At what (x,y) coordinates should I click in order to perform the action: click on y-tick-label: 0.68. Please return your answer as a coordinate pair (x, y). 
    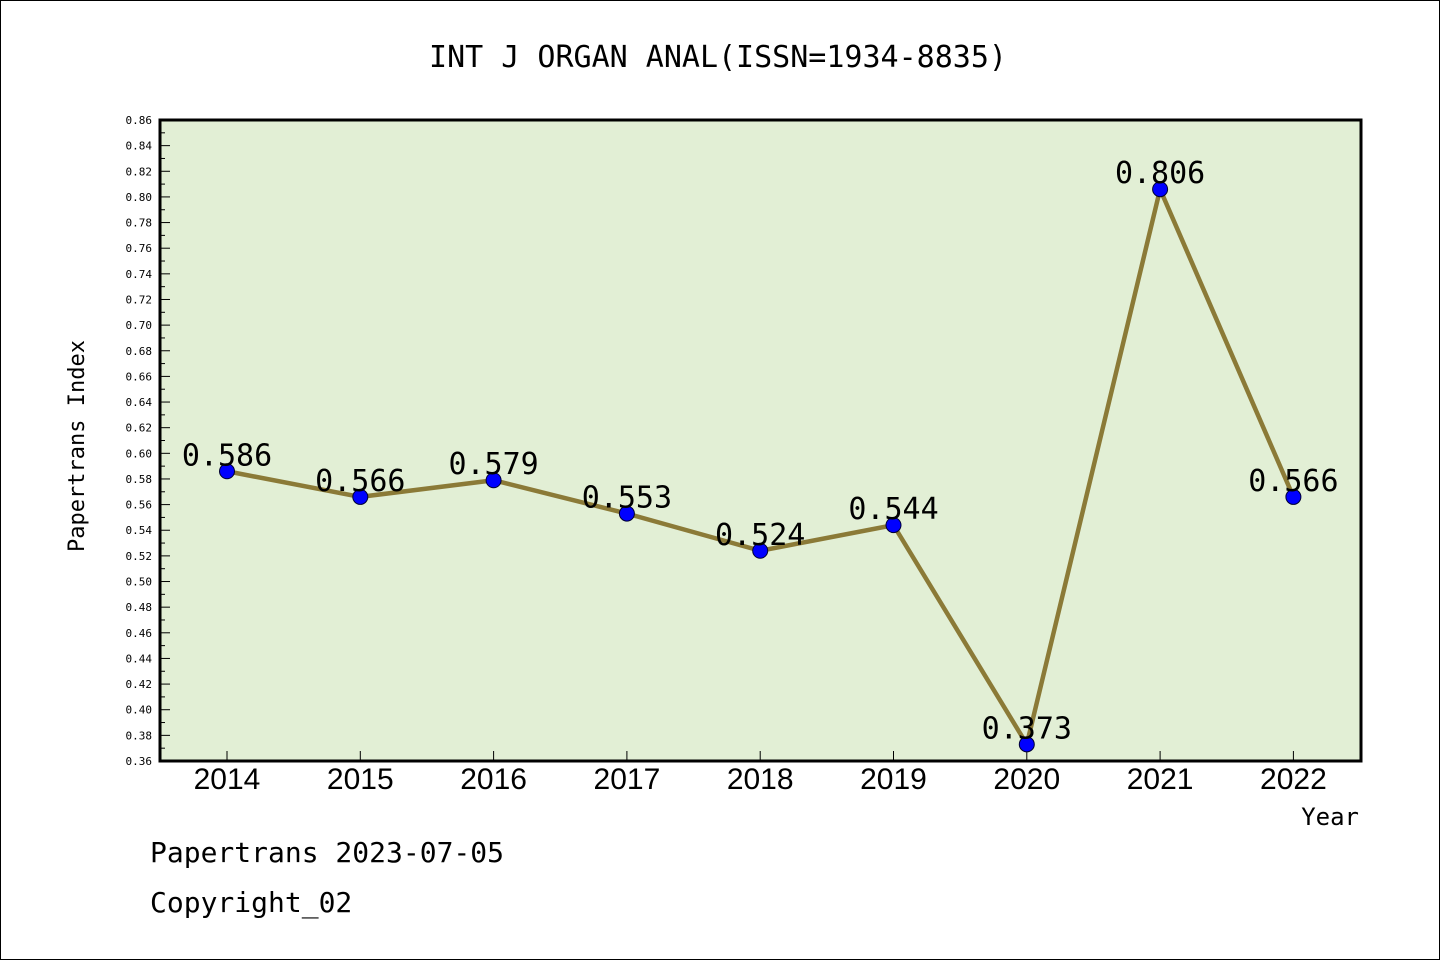
    Looking at the image, I should click on (139, 351).